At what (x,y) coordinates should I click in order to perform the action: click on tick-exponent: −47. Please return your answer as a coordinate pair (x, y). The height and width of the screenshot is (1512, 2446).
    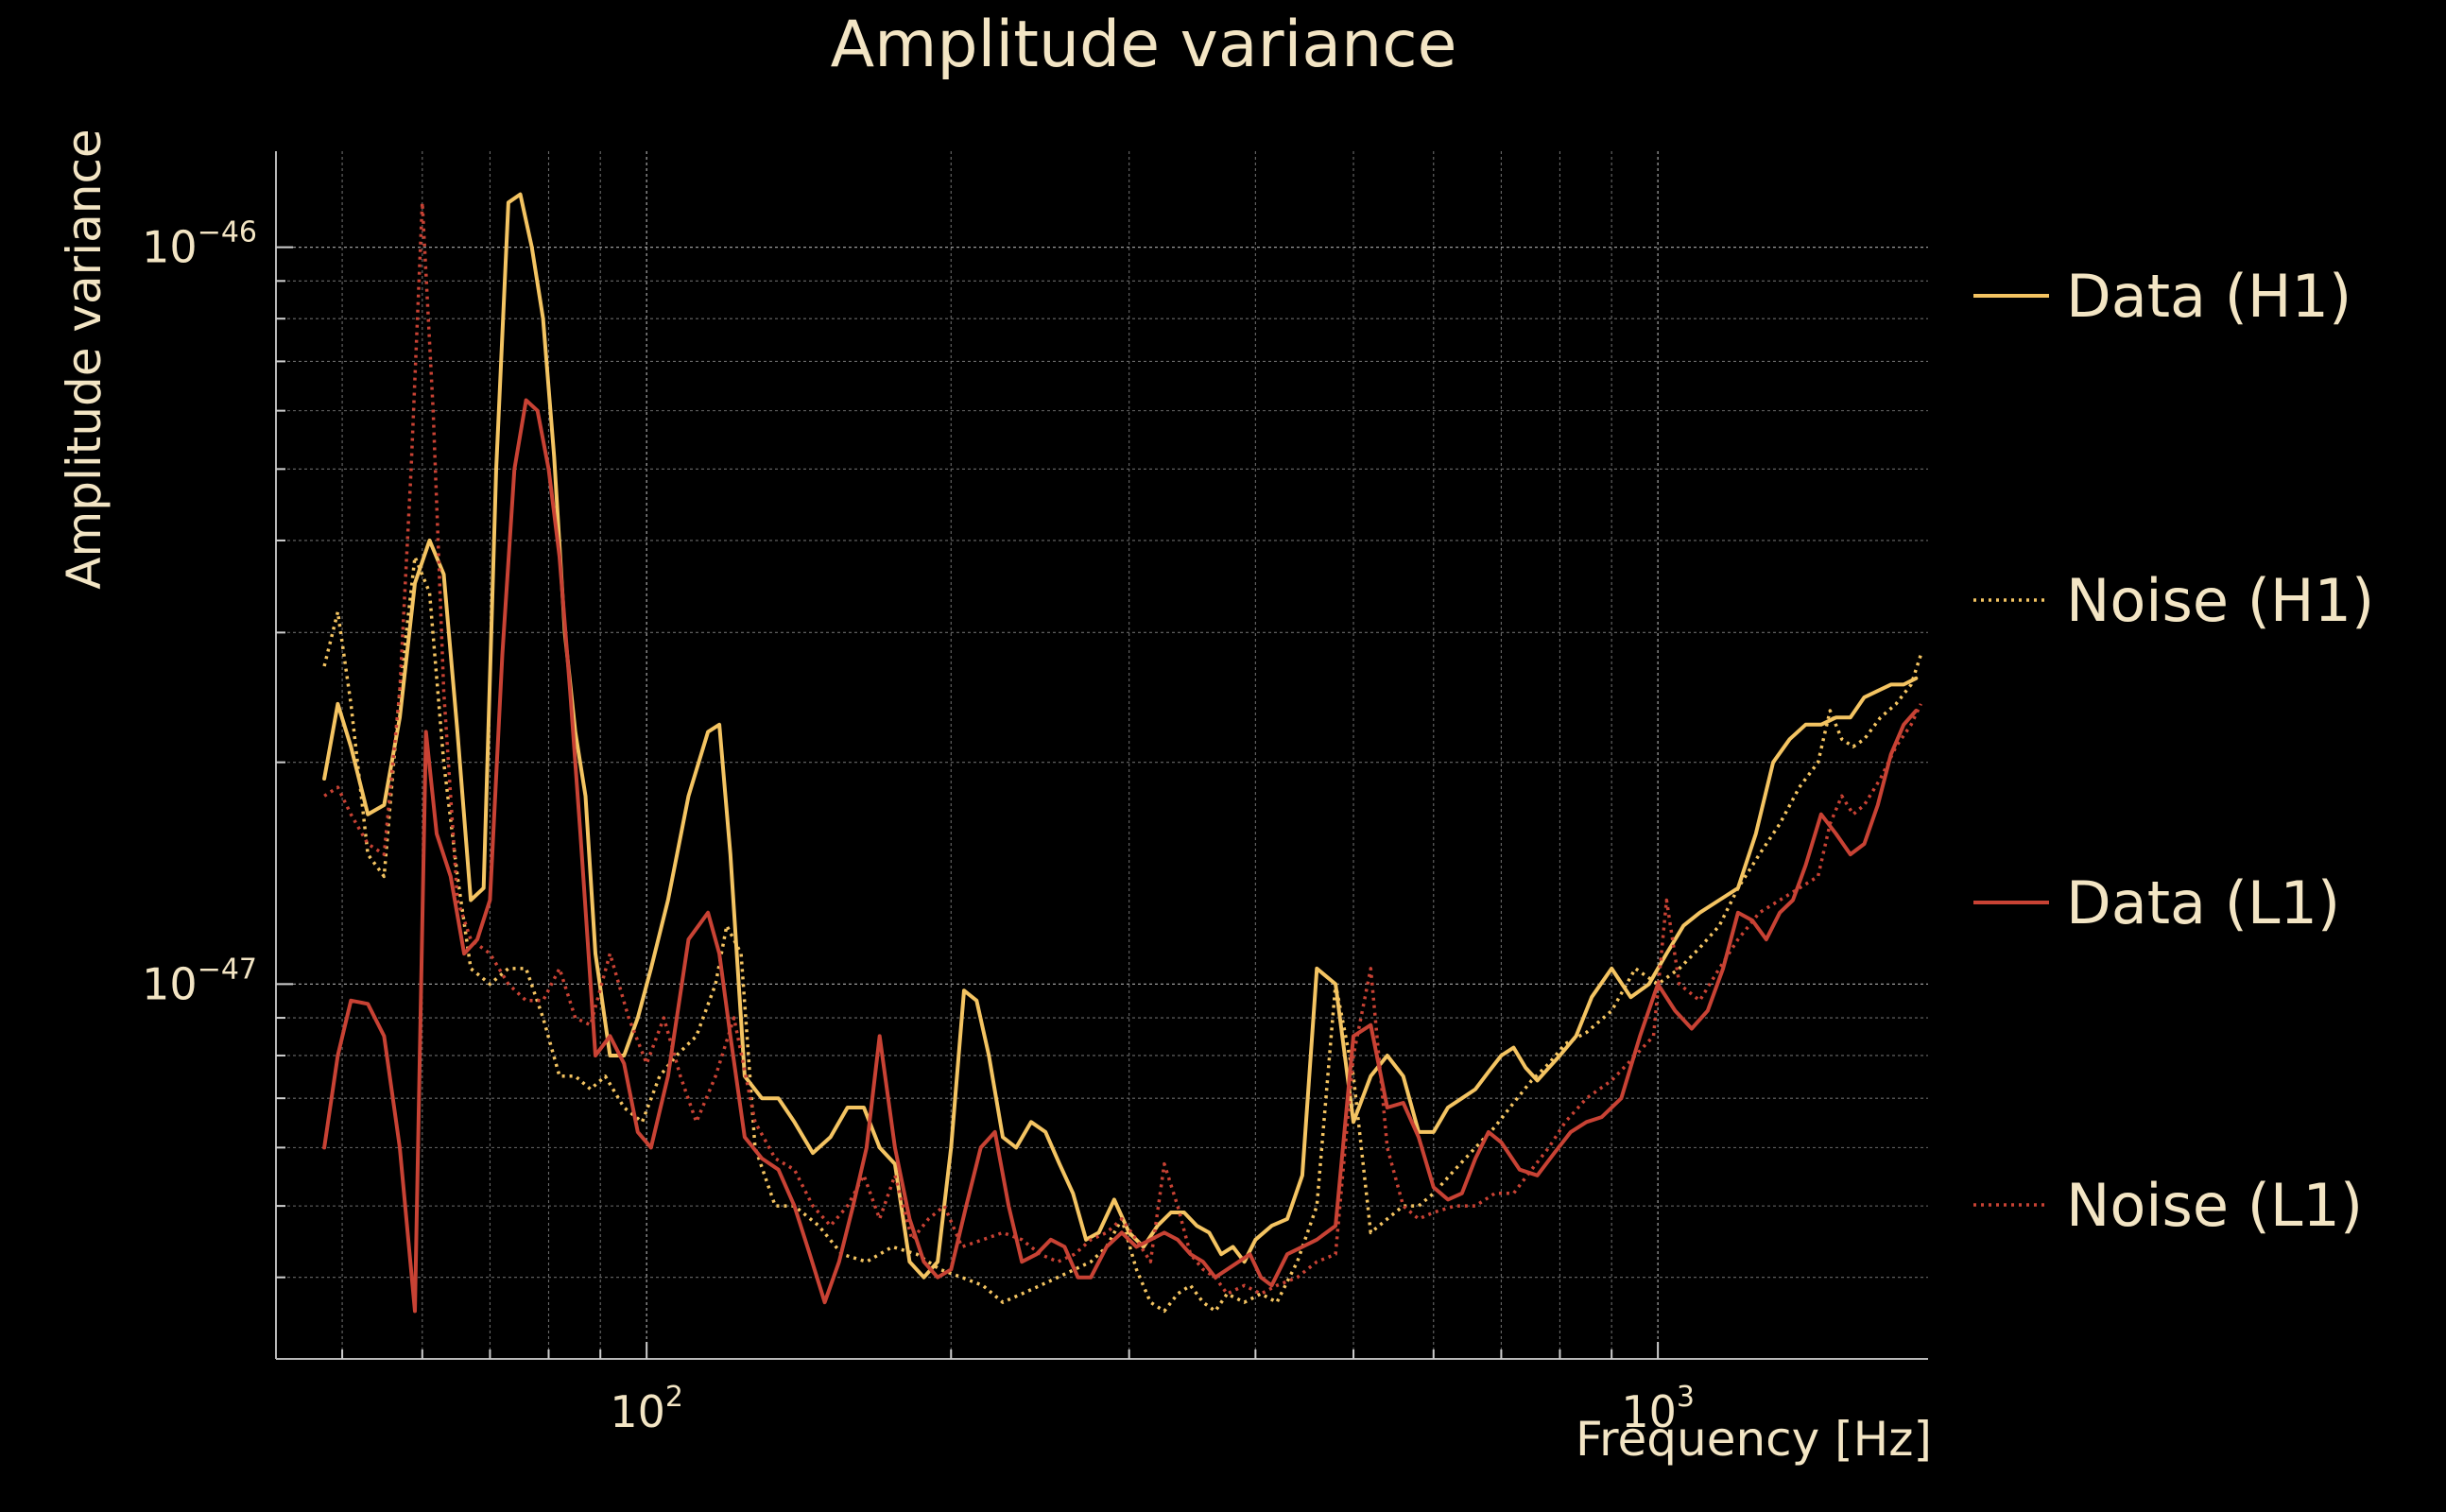
    Looking at the image, I should click on (227, 969).